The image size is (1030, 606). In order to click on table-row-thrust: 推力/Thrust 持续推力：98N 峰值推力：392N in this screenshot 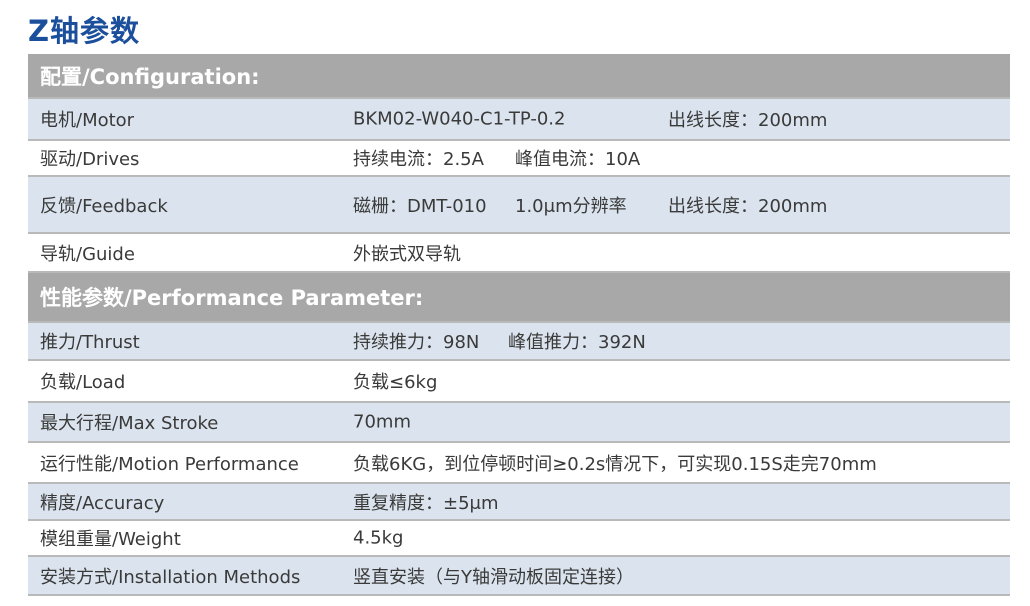, I will do `click(519, 342)`.